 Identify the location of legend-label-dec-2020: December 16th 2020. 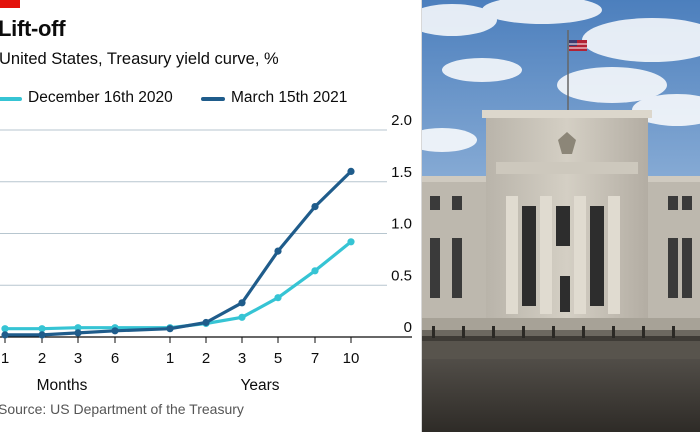
(100, 97).